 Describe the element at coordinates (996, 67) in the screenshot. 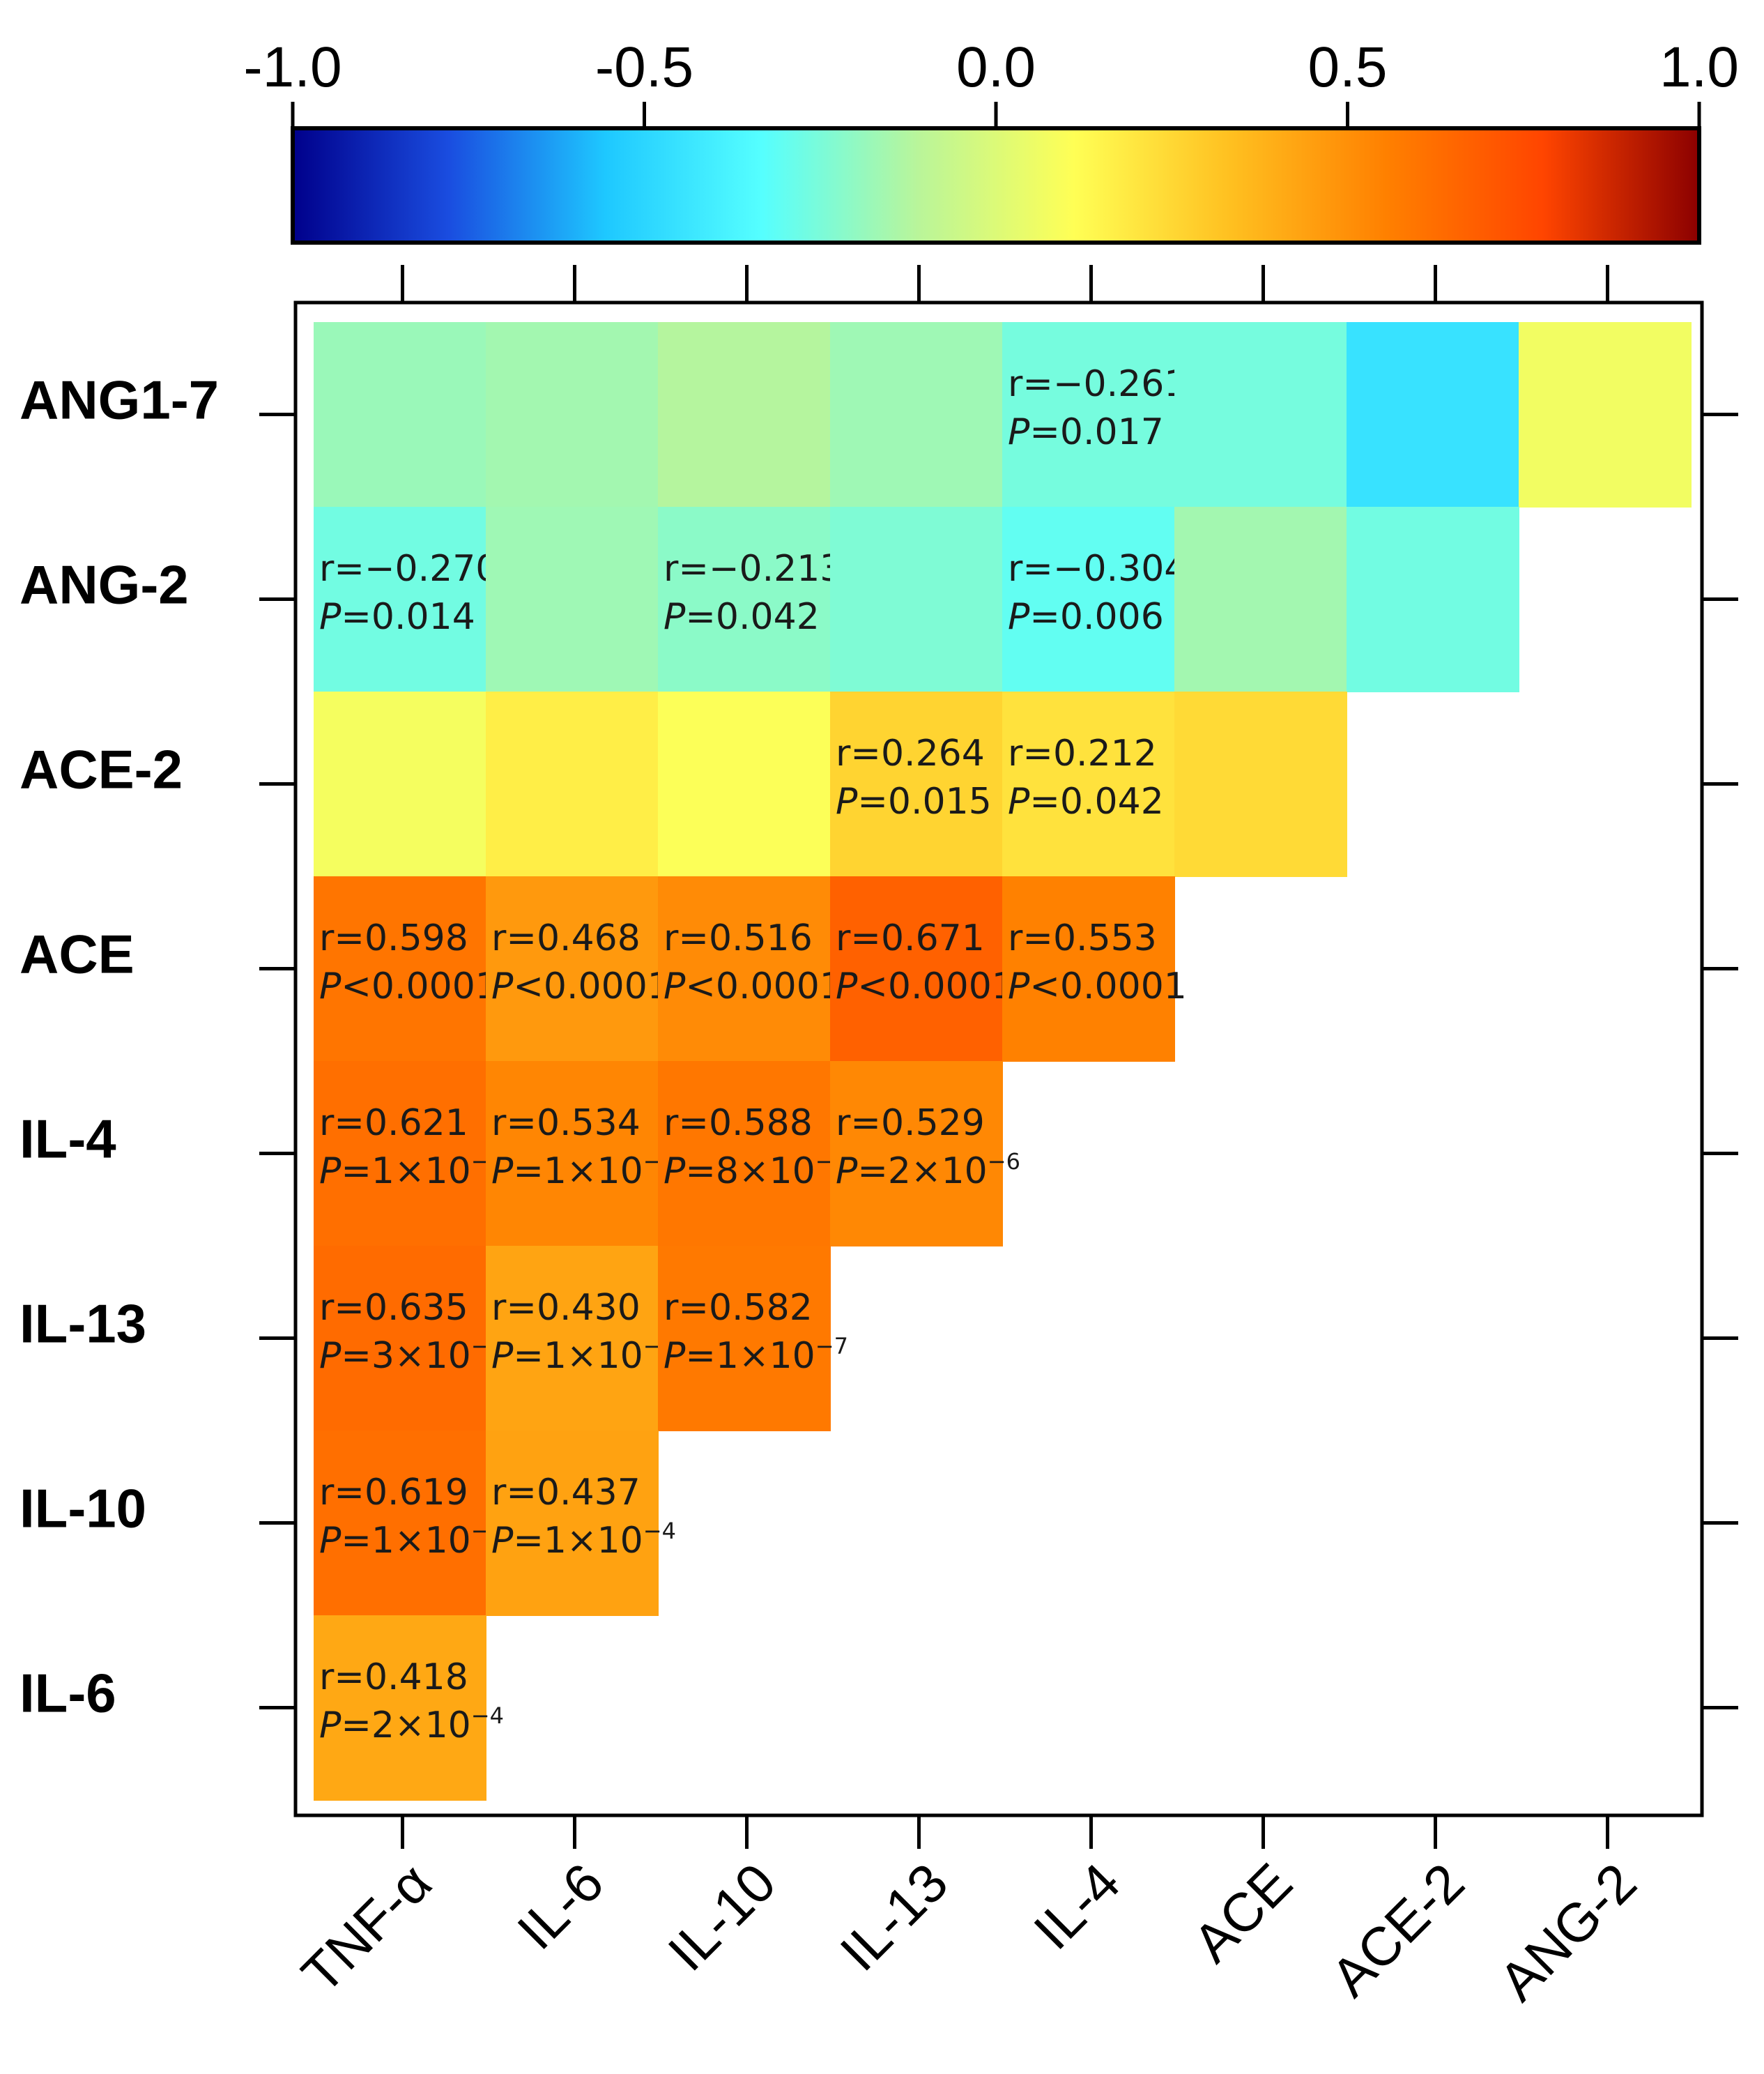

I see `colorbar-tick-label: 0.0` at that location.